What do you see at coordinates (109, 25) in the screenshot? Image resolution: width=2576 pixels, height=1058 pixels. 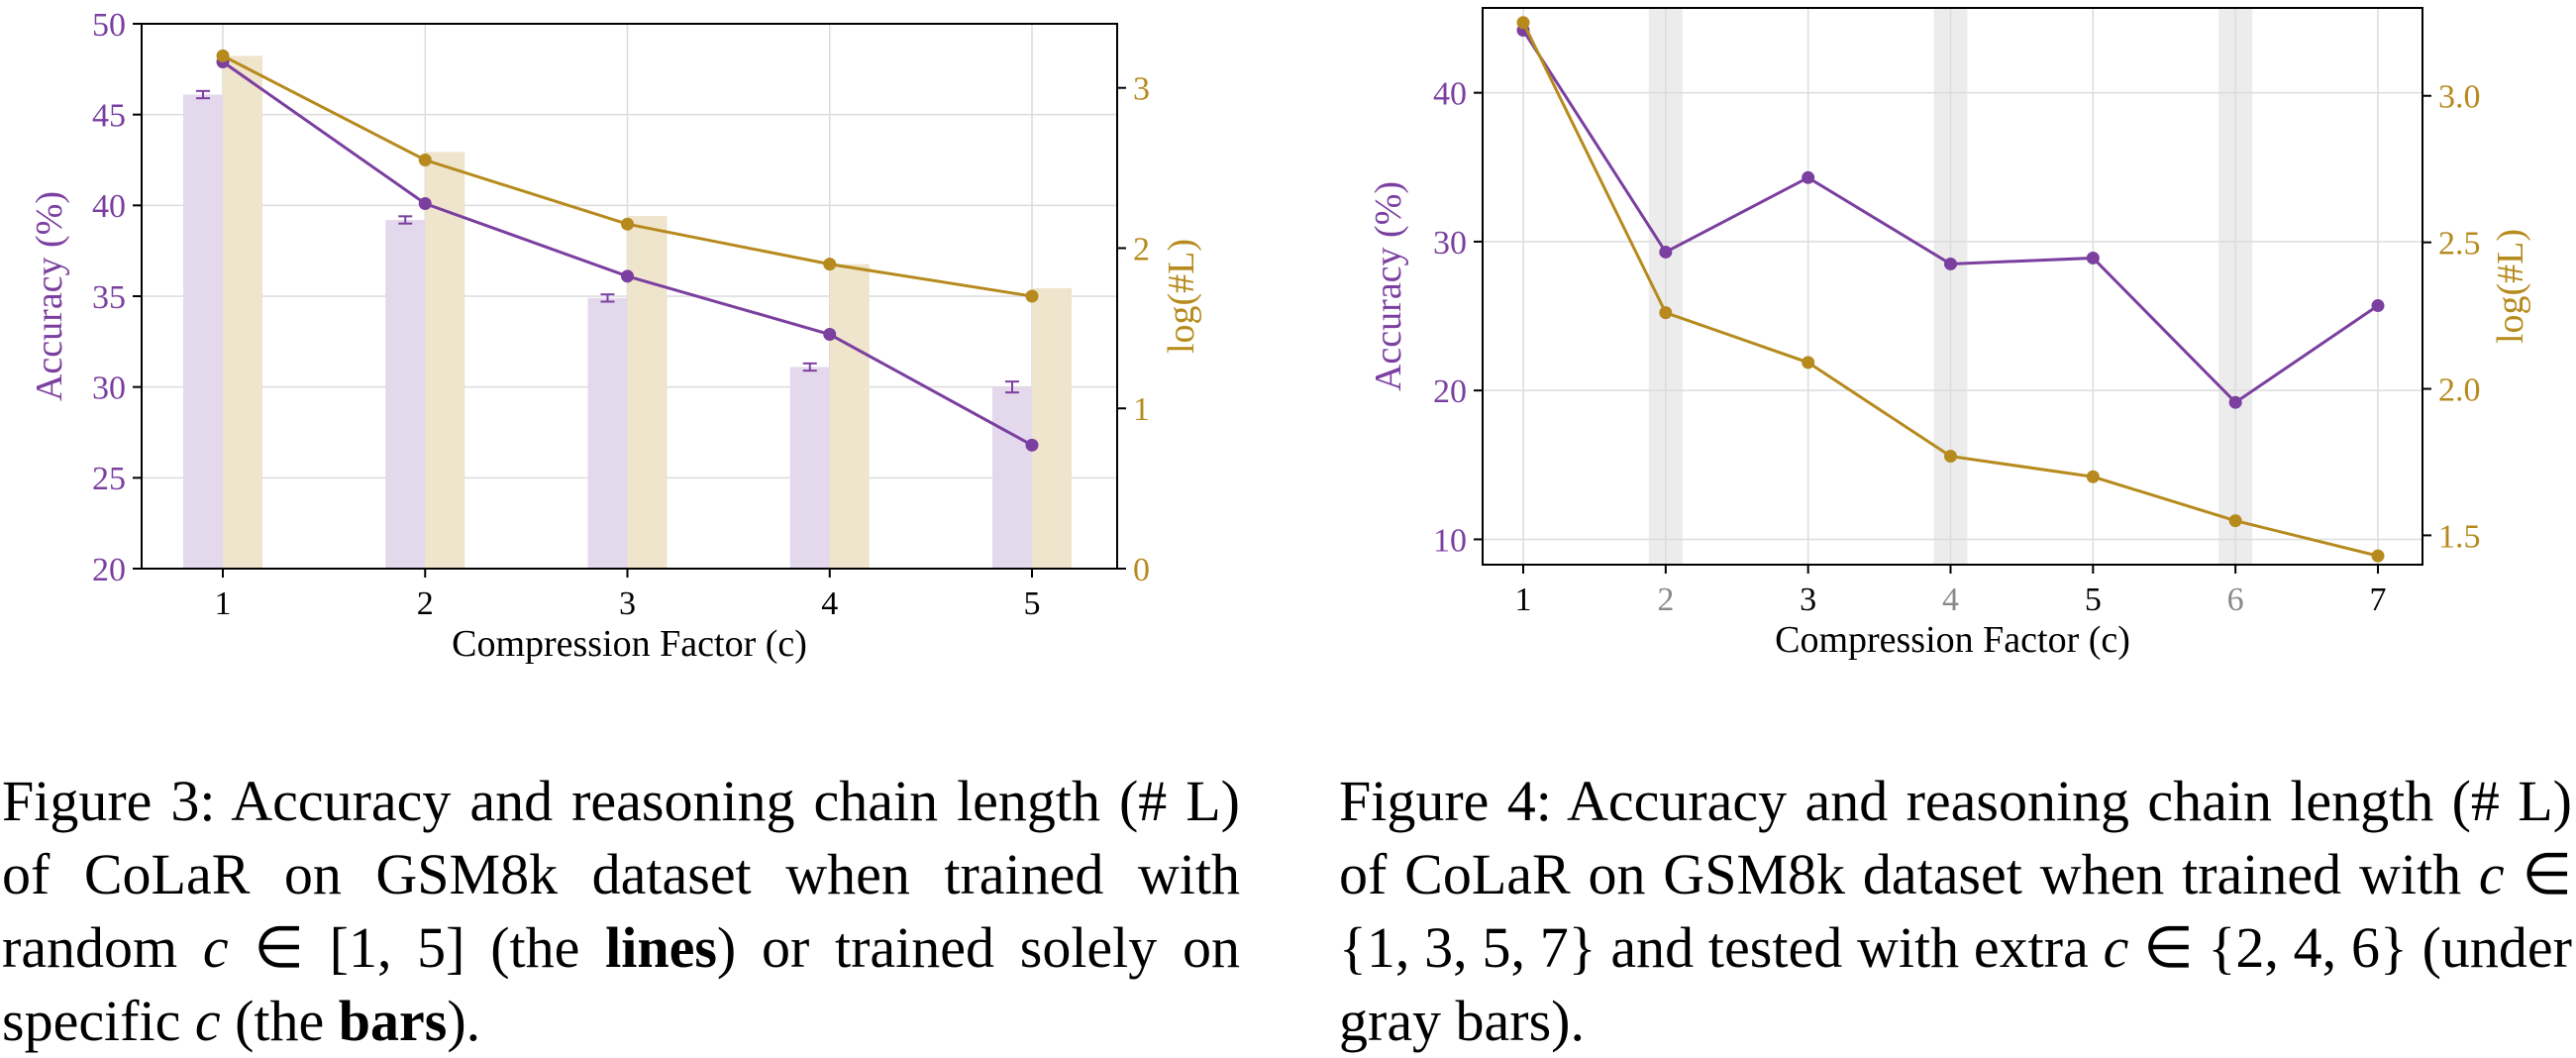 I see `y-left-tick-label: 50` at bounding box center [109, 25].